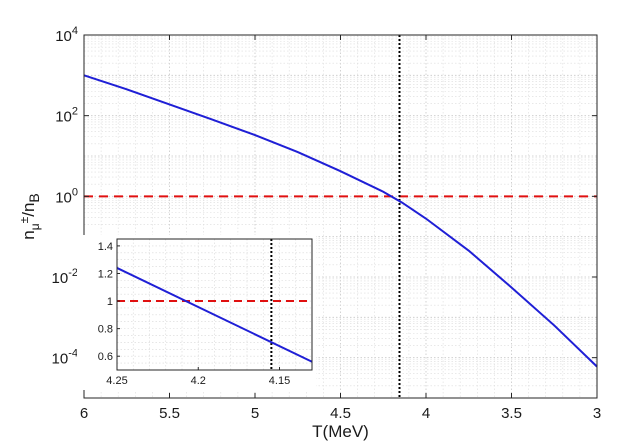 The image size is (627, 444). What do you see at coordinates (105, 247) in the screenshot?
I see `inset-y-tick-label: 1.4` at bounding box center [105, 247].